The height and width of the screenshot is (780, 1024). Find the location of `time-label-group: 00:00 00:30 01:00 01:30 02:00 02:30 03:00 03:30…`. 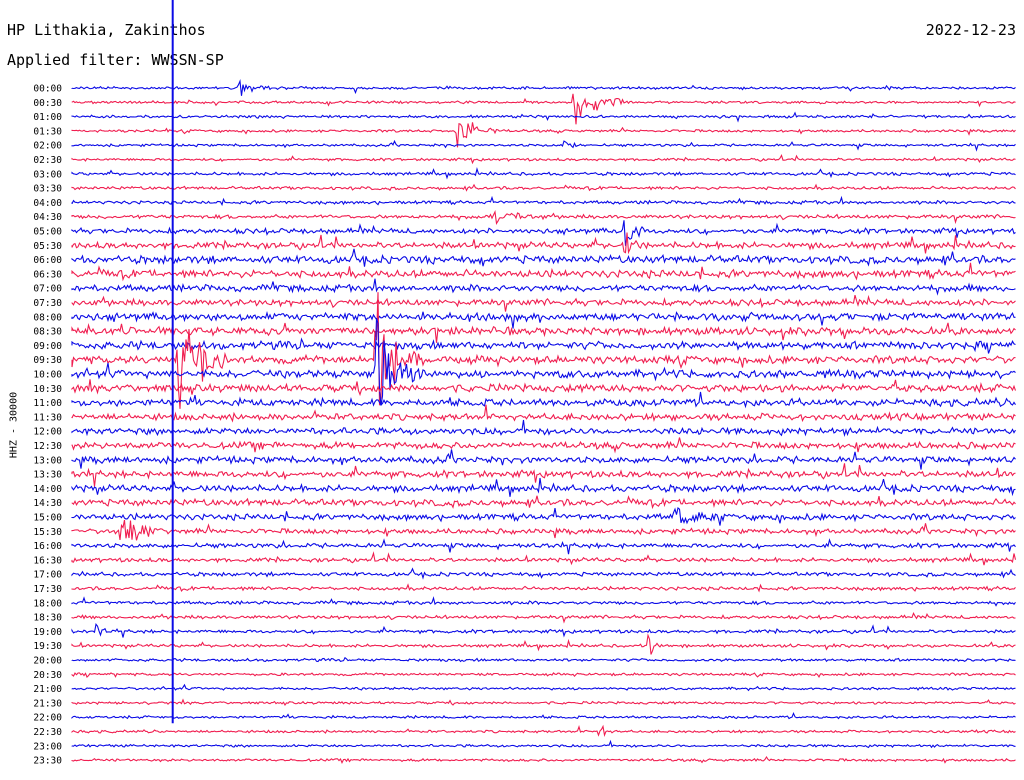

time-label-group: 00:00 00:30 01:00 01:30 02:00 02:30 03:00 03:30… is located at coordinates (47, 425).